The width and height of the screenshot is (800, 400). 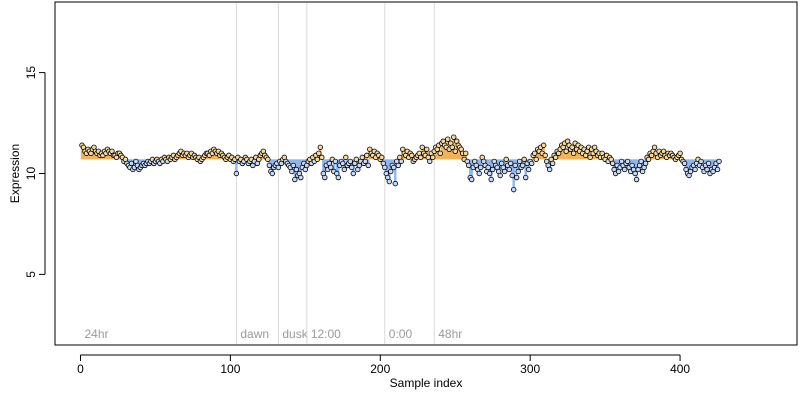 What do you see at coordinates (230, 369) in the screenshot?
I see `x-tick-label: 100` at bounding box center [230, 369].